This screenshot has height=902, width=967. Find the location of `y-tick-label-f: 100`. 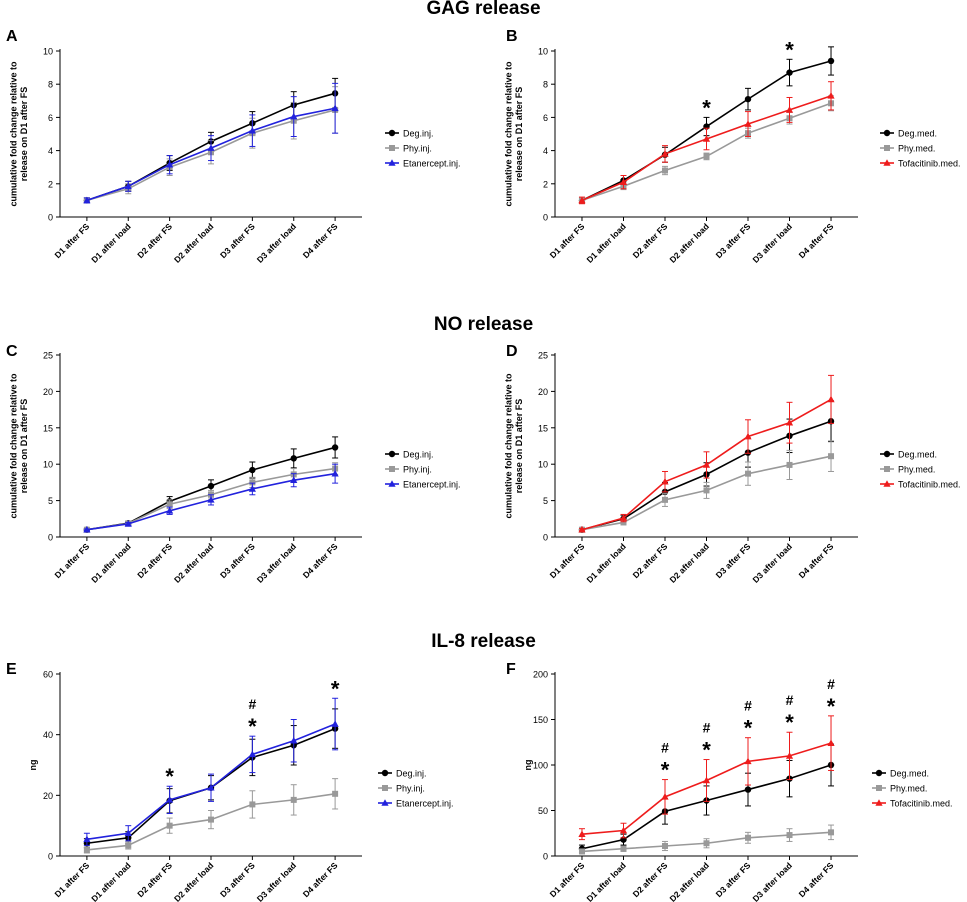

y-tick-label-f: 100 is located at coordinates (540, 766).